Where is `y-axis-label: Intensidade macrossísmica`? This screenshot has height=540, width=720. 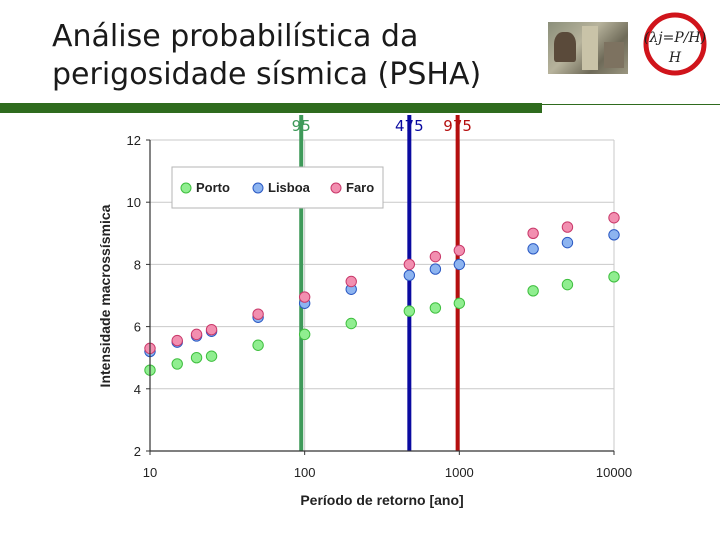
y-axis-label: Intensidade macrossísmica is located at coordinates (105, 295).